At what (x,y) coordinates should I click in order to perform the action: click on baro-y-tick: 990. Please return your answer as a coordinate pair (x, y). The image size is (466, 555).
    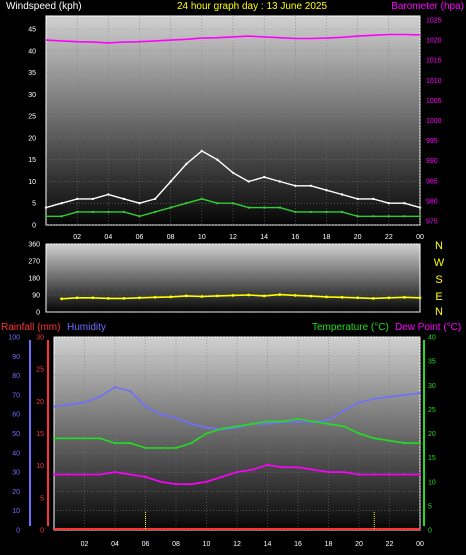
    Looking at the image, I should click on (432, 161).